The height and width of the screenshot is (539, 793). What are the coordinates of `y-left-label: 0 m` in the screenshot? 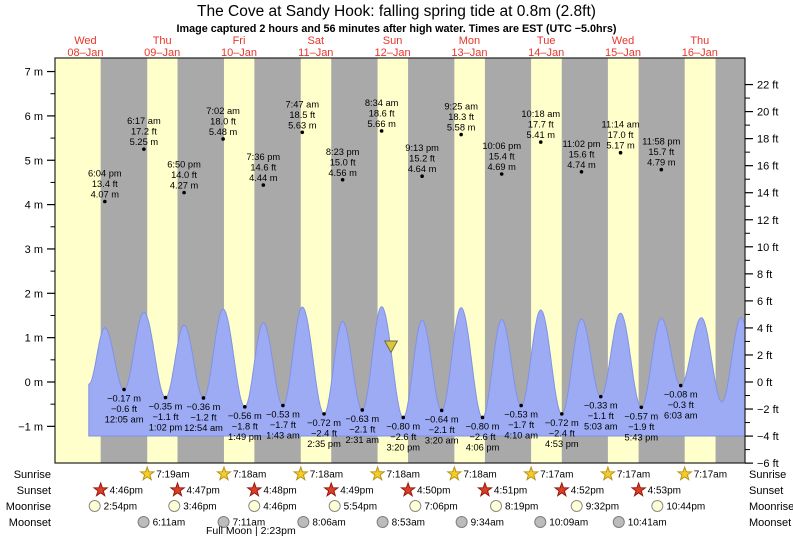 It's located at (34, 383).